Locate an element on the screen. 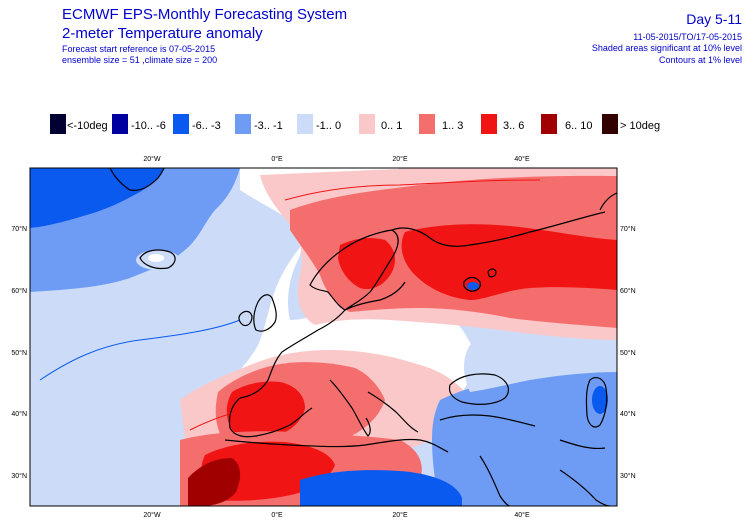  coast-iran is located at coordinates (582, 444).